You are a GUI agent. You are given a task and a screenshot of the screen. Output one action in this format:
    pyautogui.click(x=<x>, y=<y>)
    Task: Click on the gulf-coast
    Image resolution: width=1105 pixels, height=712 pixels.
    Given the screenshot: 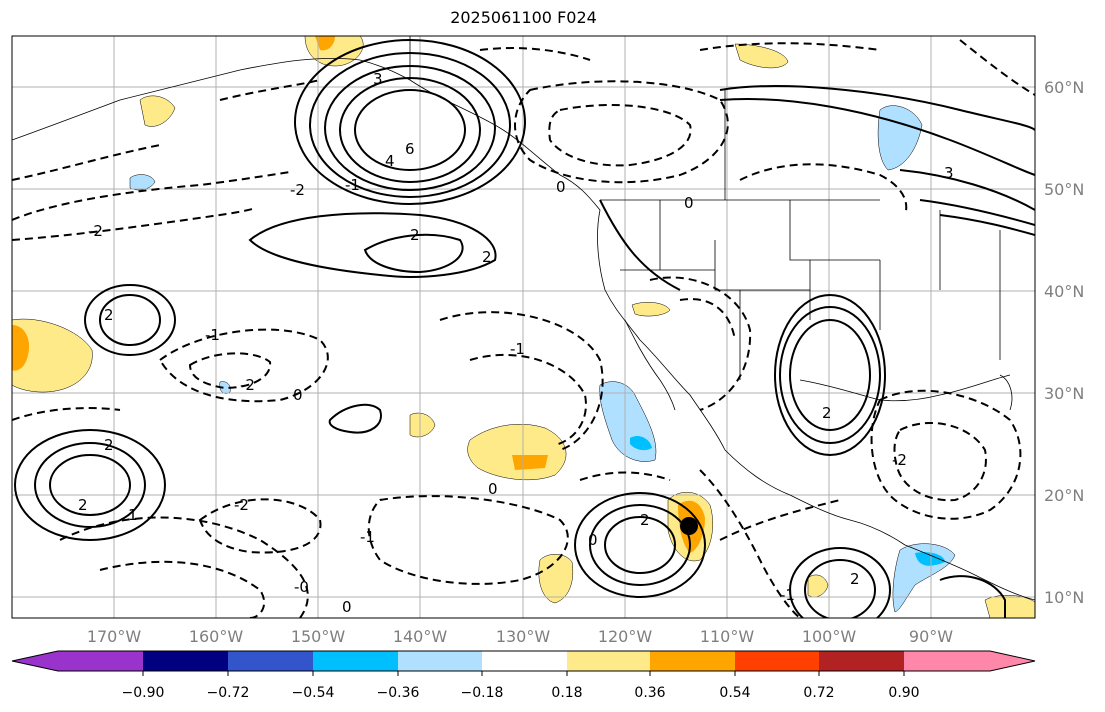 What is the action you would take?
    pyautogui.click(x=905, y=388)
    